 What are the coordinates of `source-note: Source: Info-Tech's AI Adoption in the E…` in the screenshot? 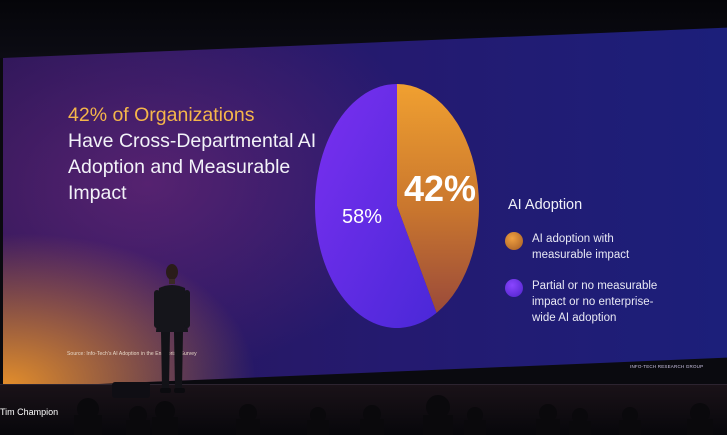 It's located at (132, 354).